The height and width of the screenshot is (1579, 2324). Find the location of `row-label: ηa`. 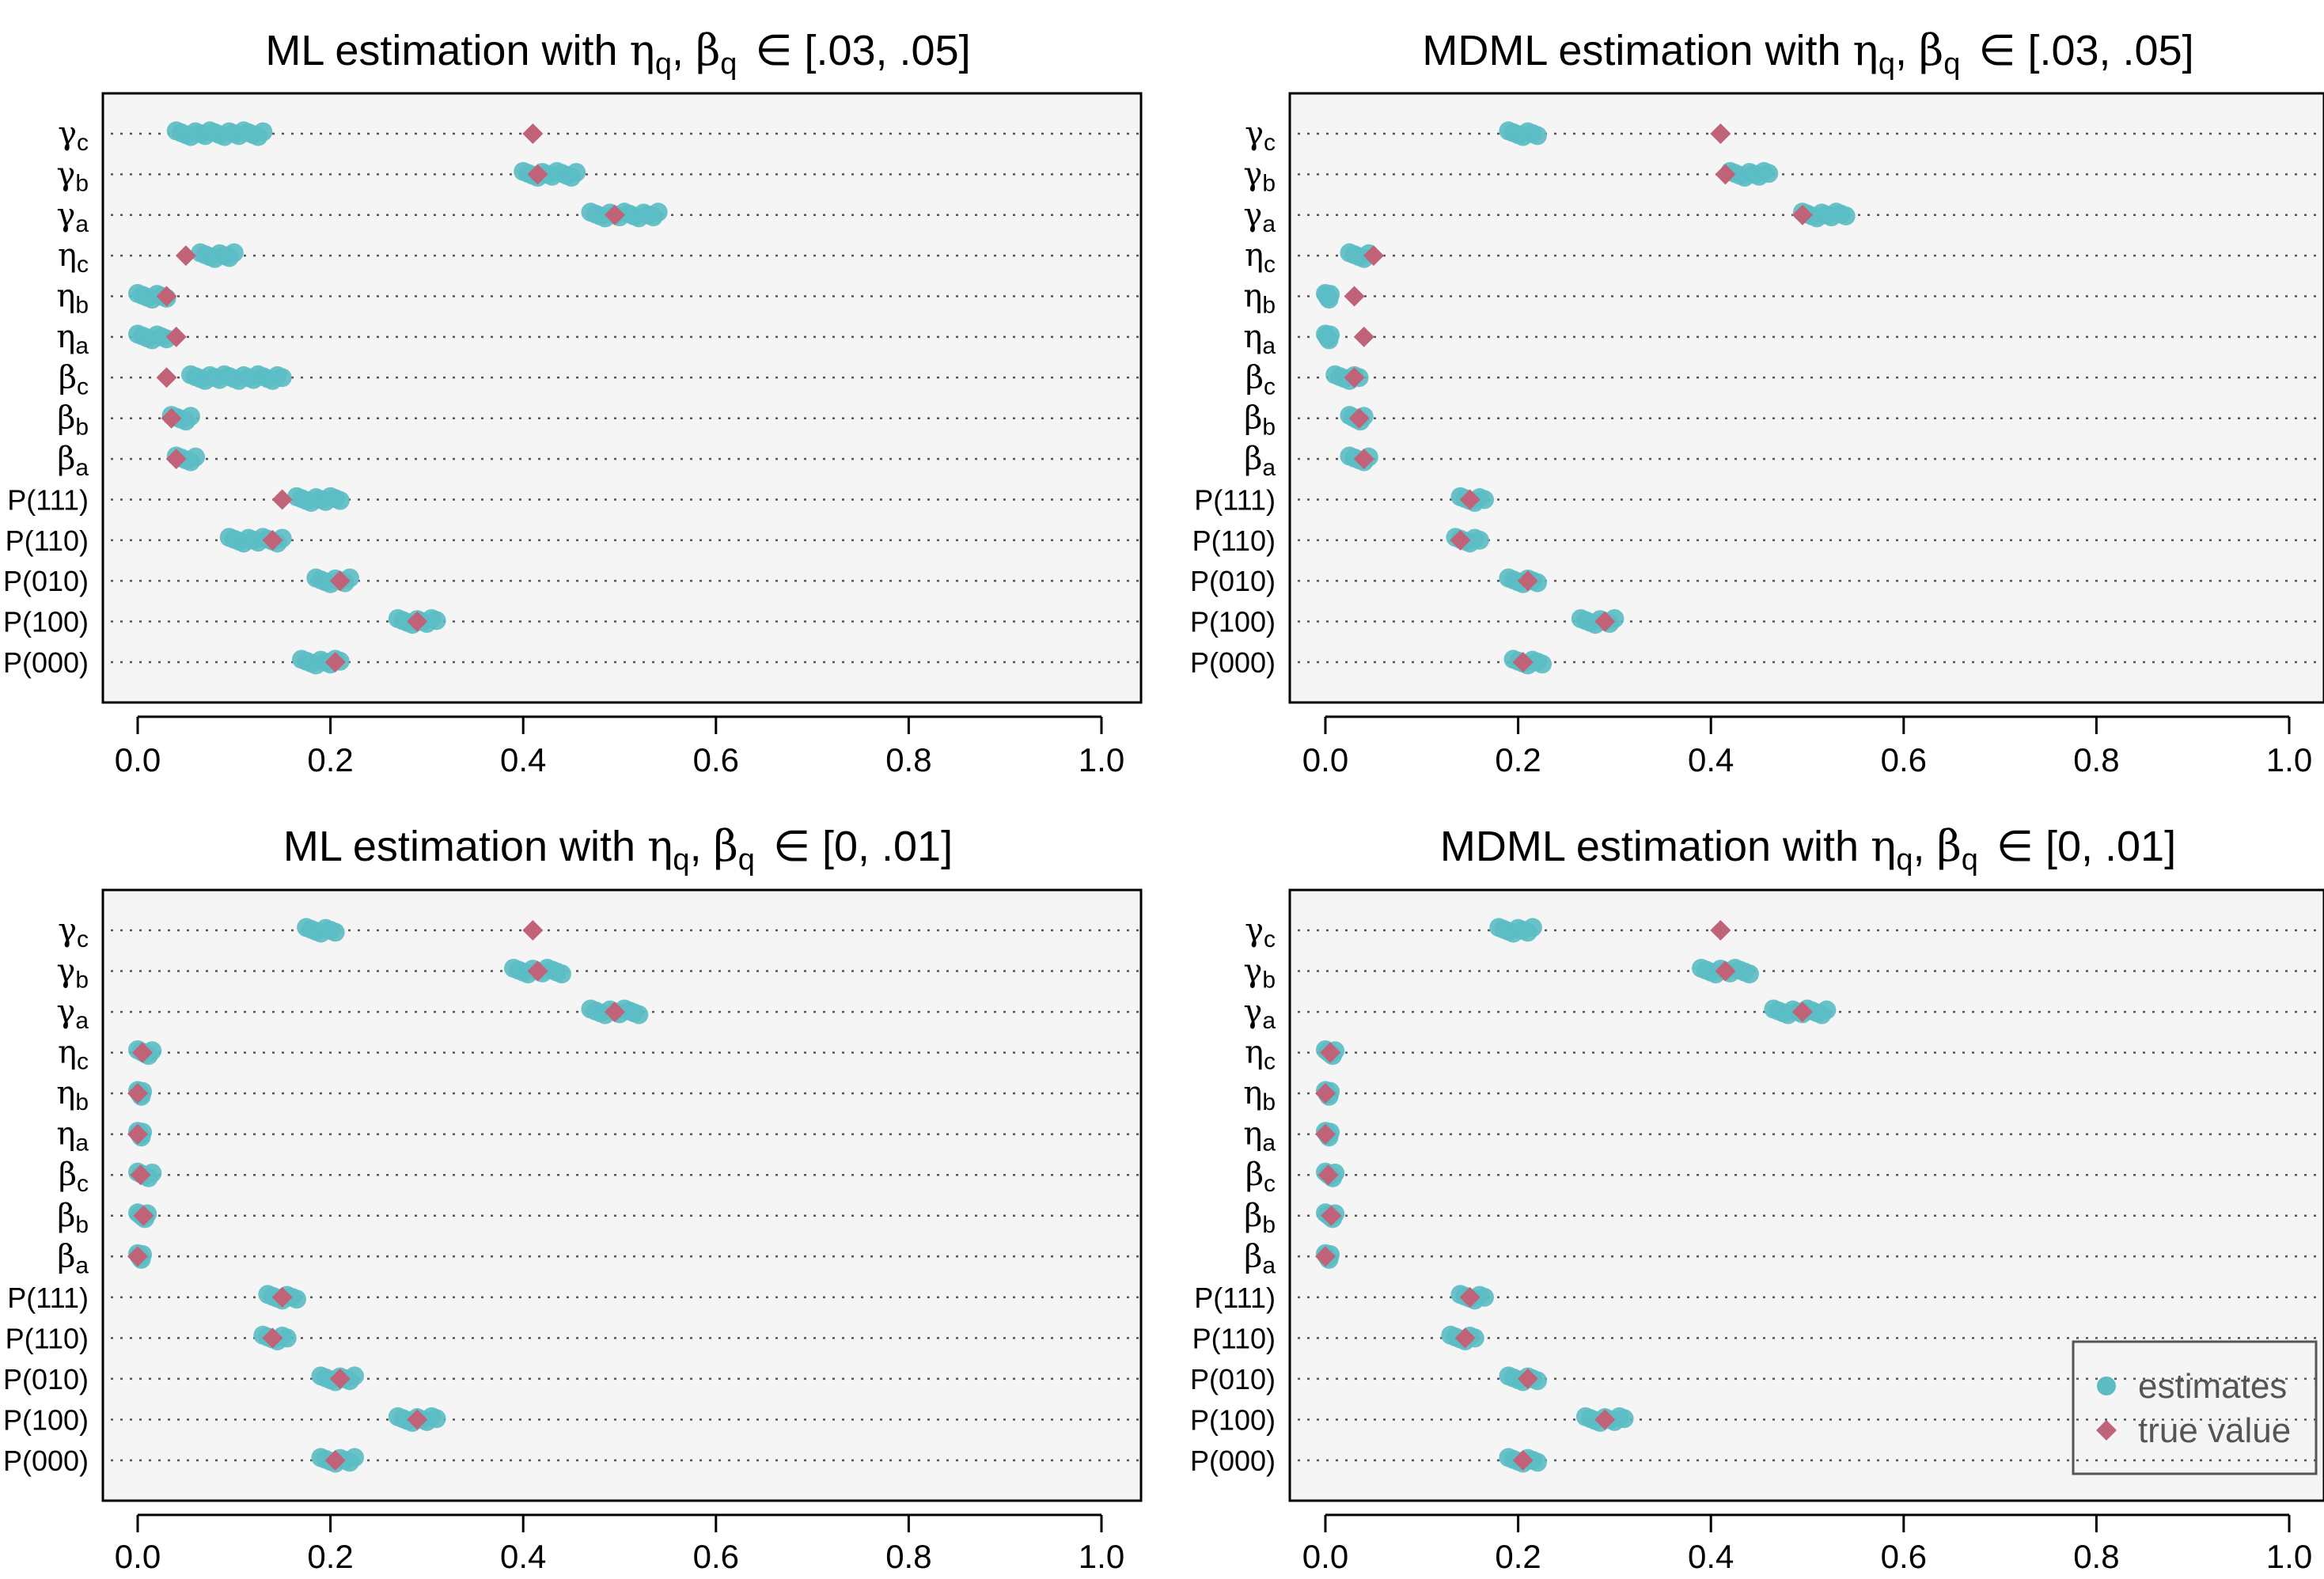

row-label: ηa is located at coordinates (1259, 1136).